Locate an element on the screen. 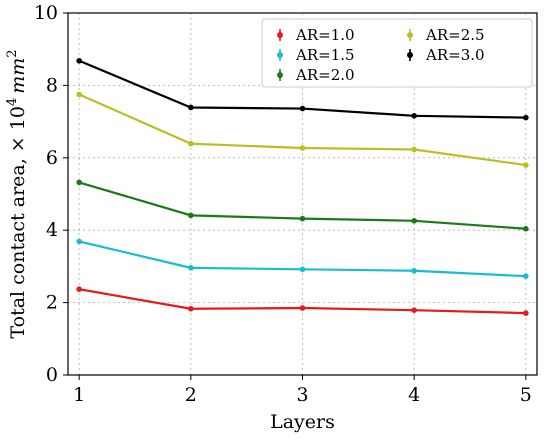  legend-item: AR=2.0 is located at coordinates (316, 75).